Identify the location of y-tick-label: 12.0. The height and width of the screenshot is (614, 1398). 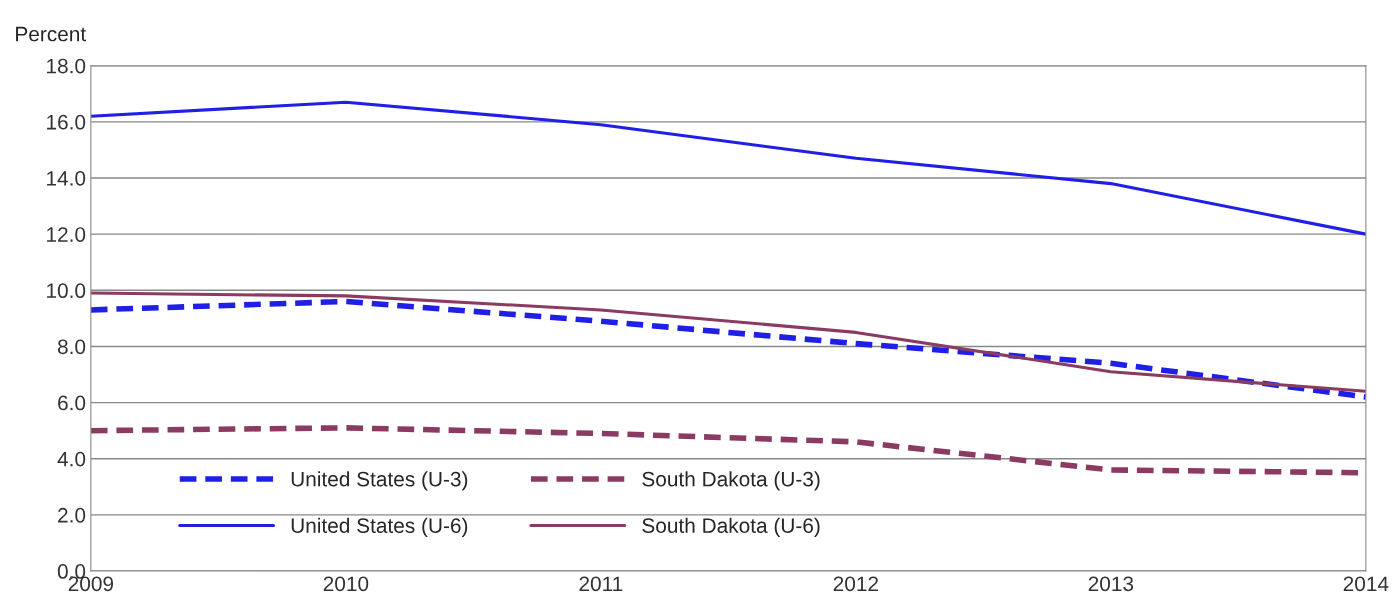
(66, 234).